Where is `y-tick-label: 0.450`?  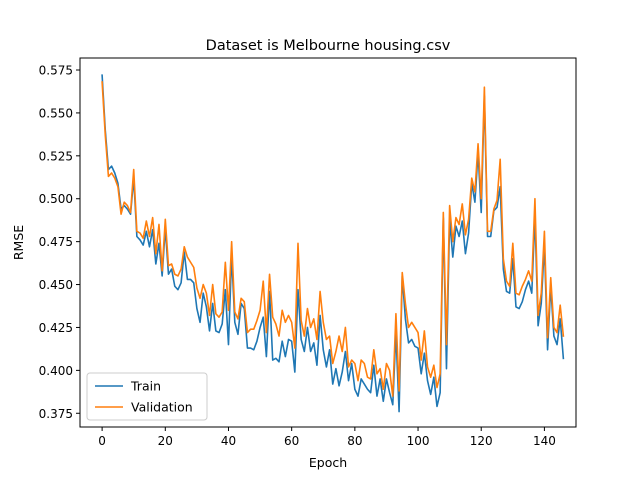
y-tick-label: 0.450 is located at coordinates (56, 285).